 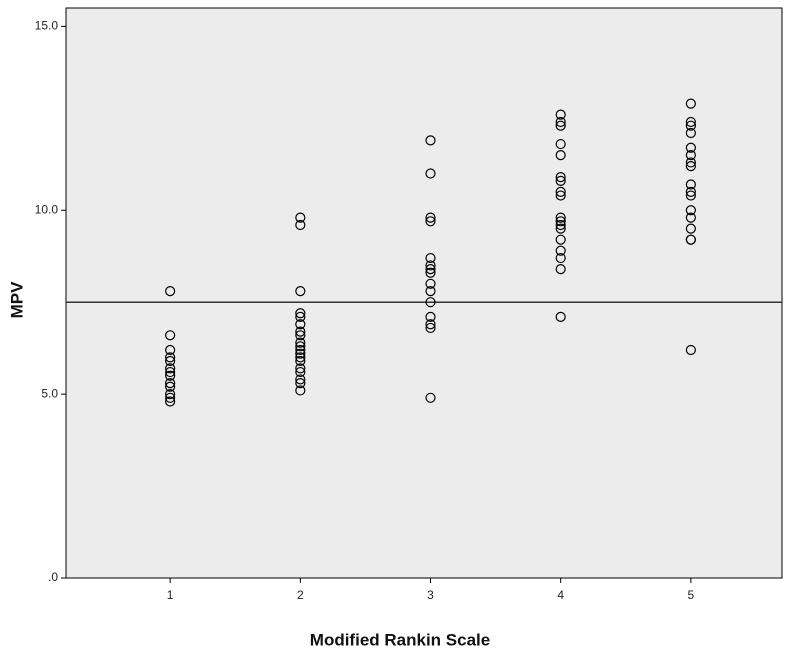 I want to click on x-axis-title: Modified Rankin Scale, so click(x=400, y=639).